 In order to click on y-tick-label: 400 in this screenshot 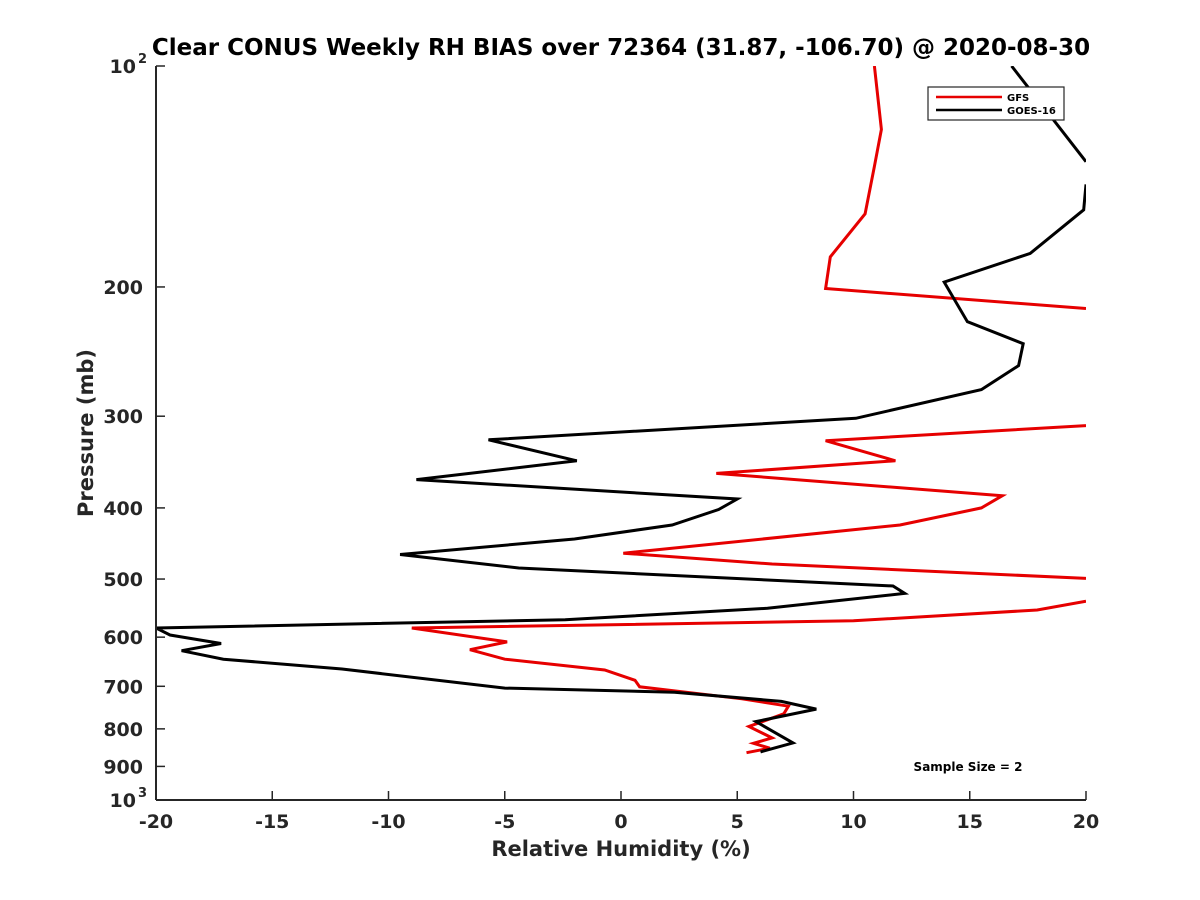, I will do `click(123, 509)`.